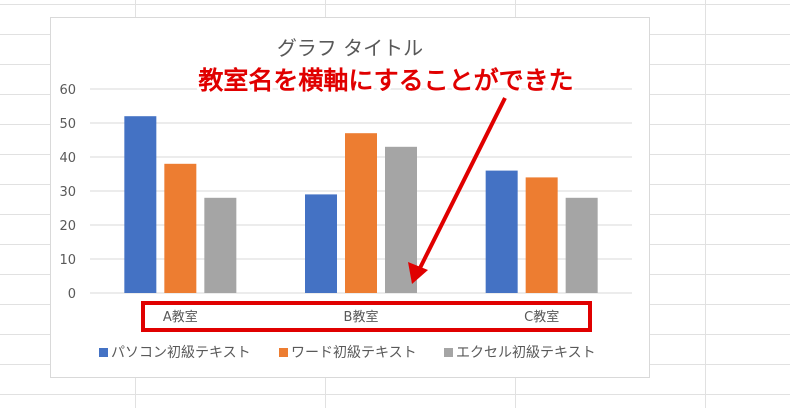 This screenshot has height=408, width=790. Describe the element at coordinates (354, 352) in the screenshot. I see `legend-label: ワード初級テキスト` at that location.